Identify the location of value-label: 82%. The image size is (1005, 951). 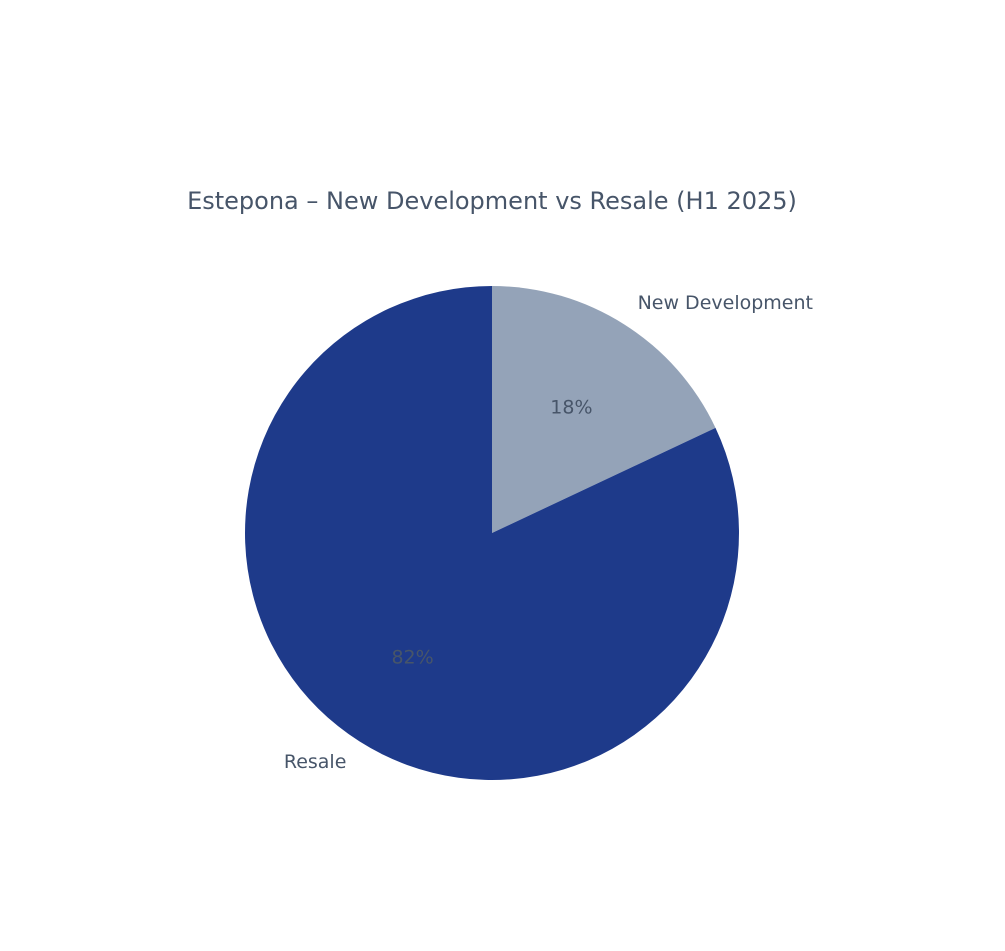
(412, 658).